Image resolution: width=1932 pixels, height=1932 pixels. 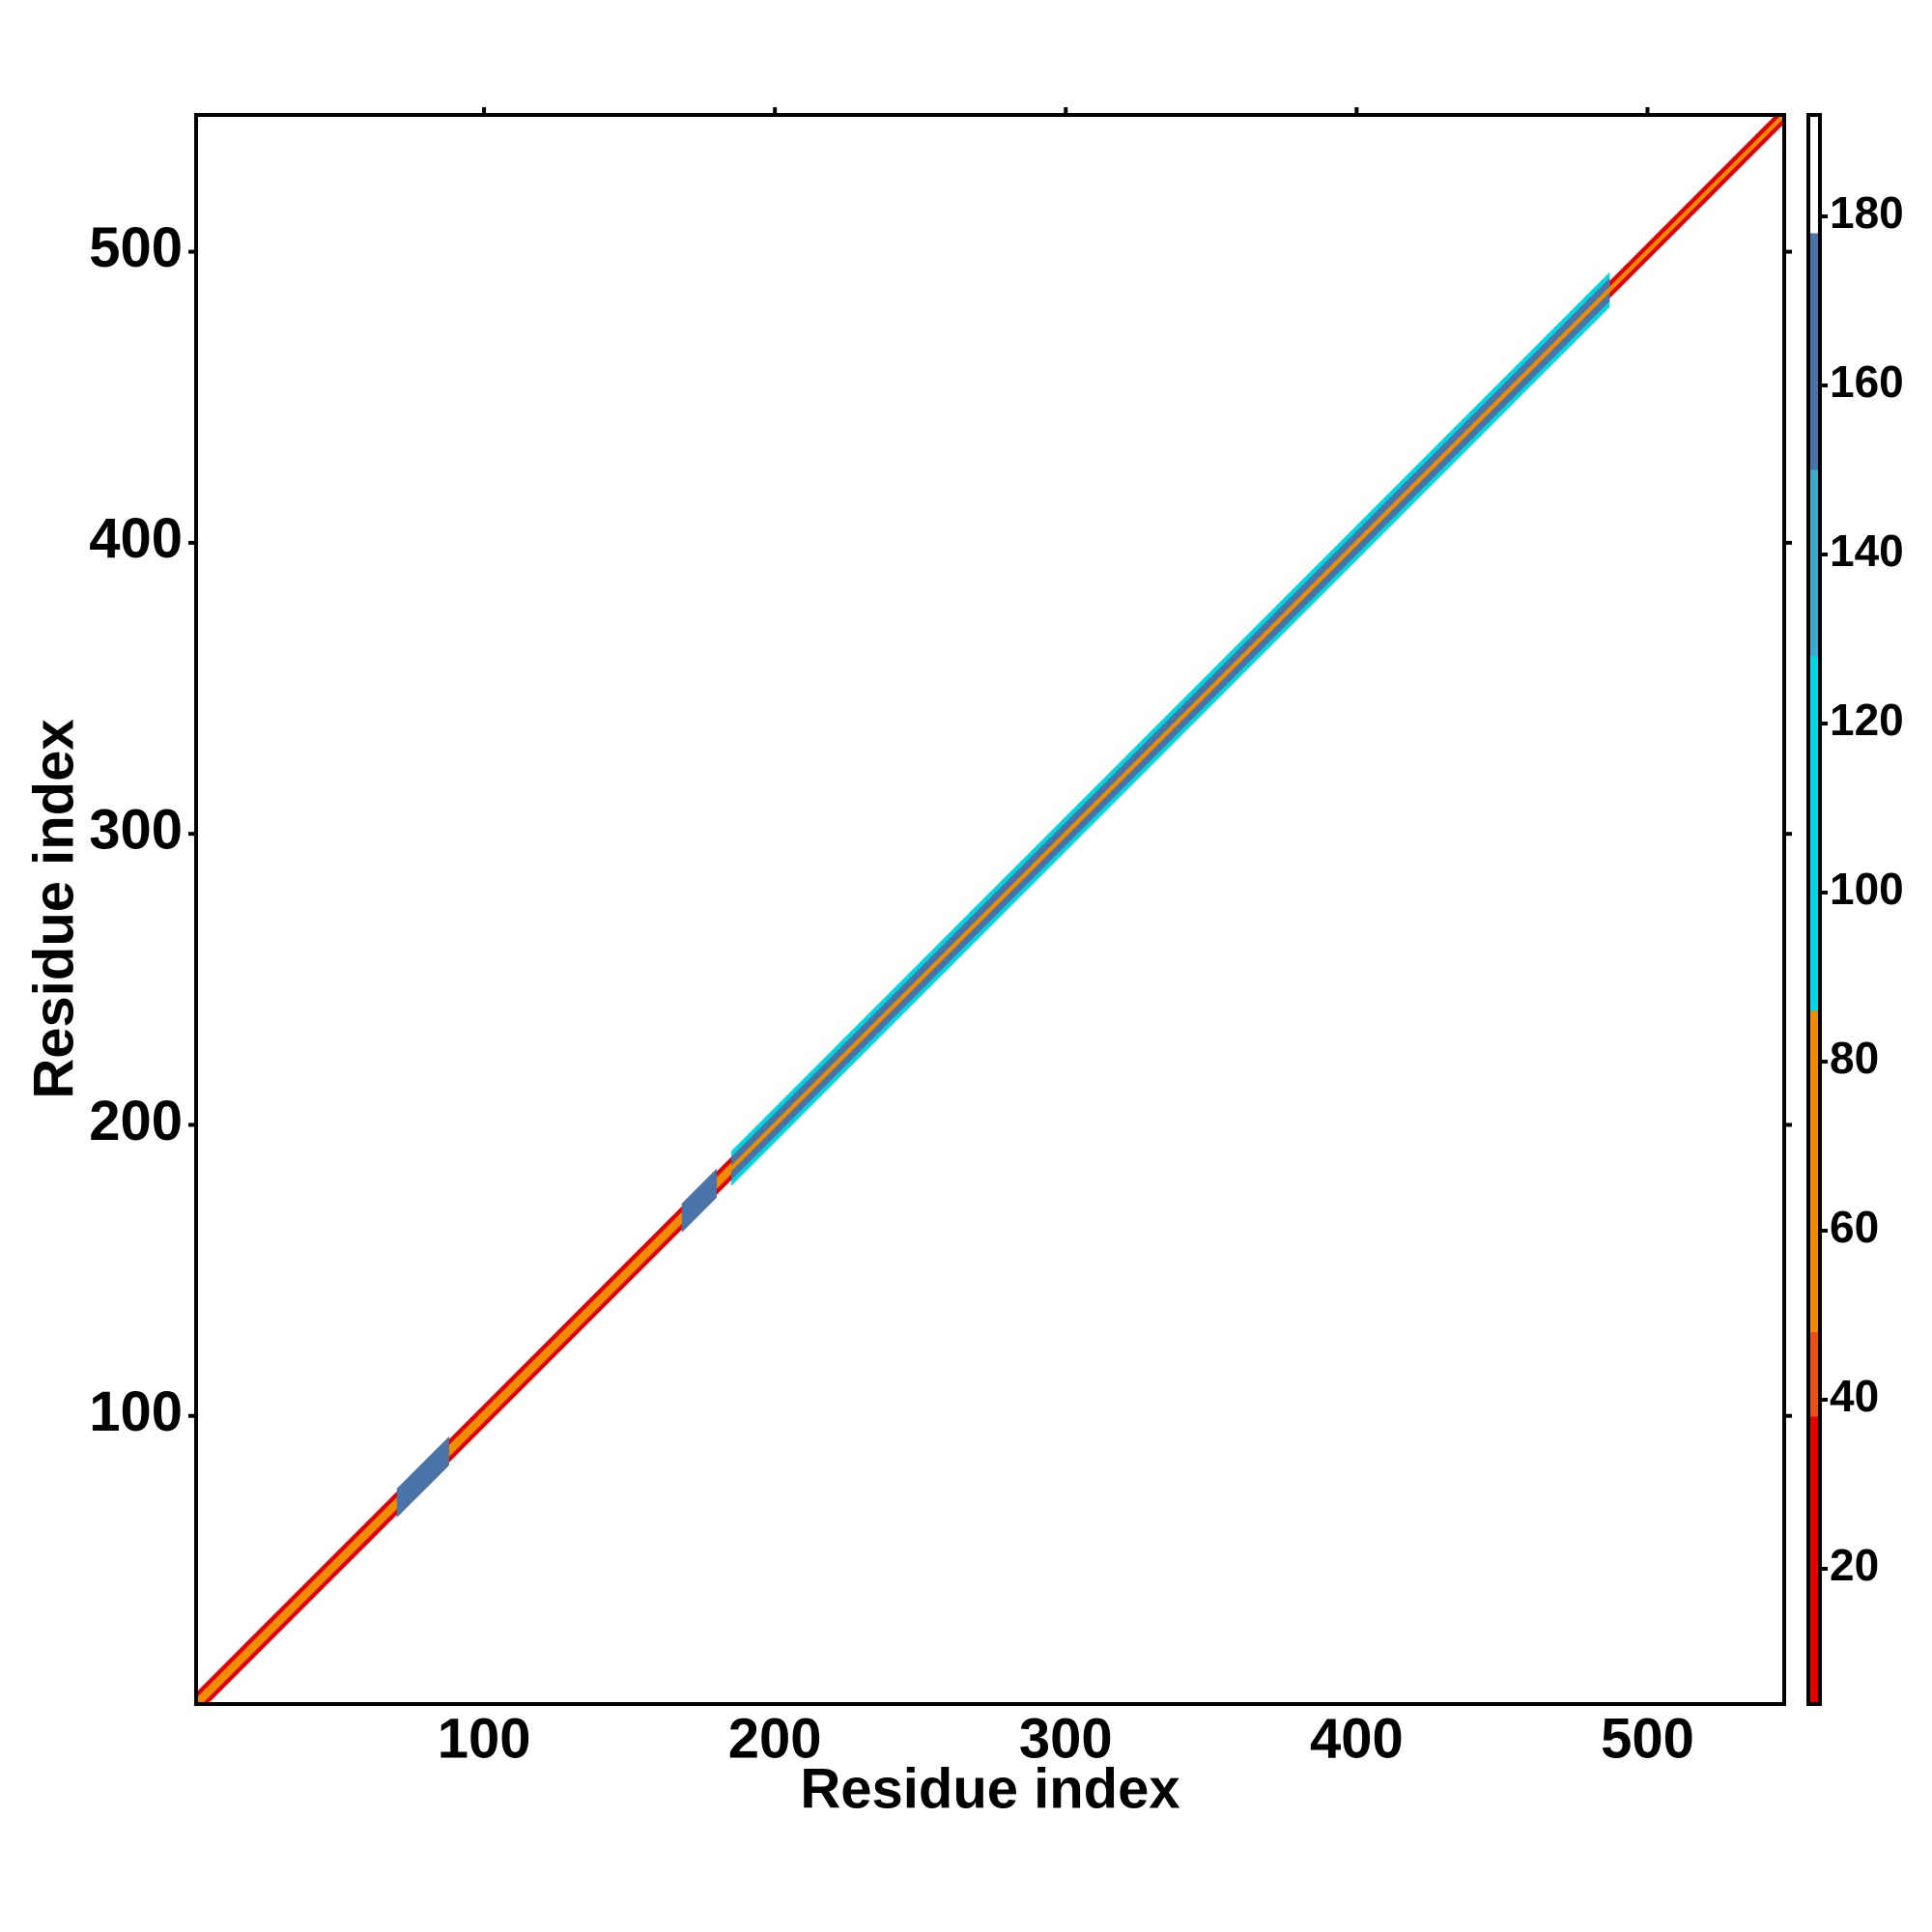 I want to click on colorbar-tick-label: 60, so click(x=1854, y=1227).